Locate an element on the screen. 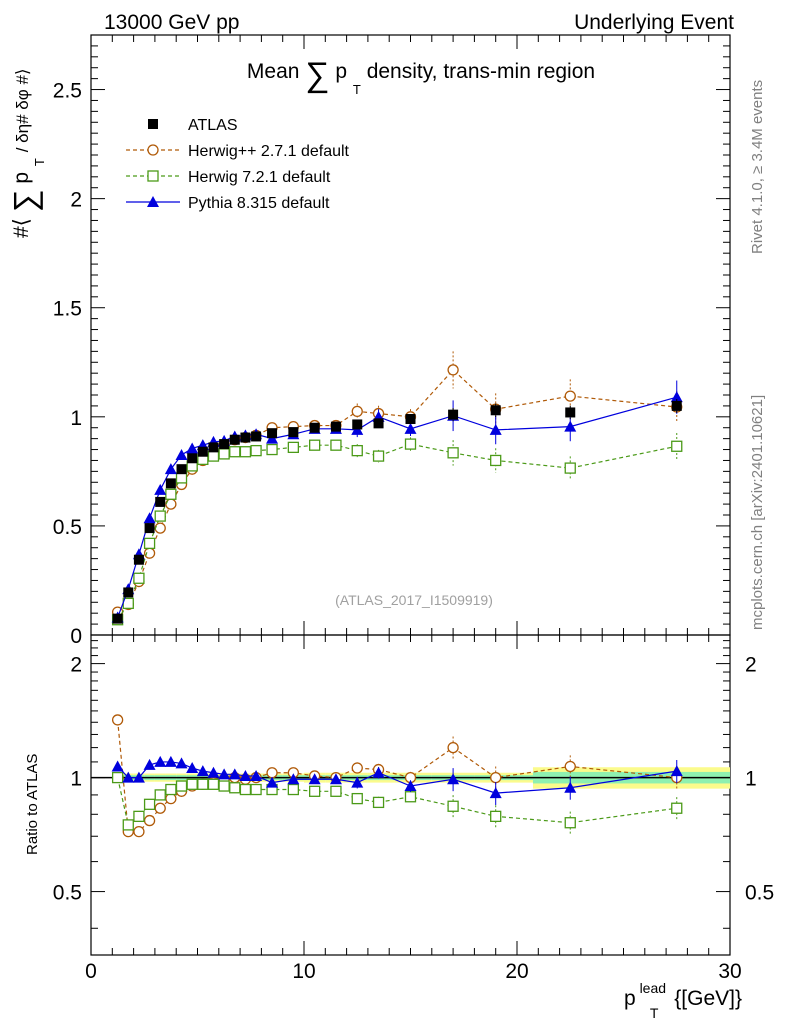  title-post: density, trans-min region is located at coordinates (481, 71).